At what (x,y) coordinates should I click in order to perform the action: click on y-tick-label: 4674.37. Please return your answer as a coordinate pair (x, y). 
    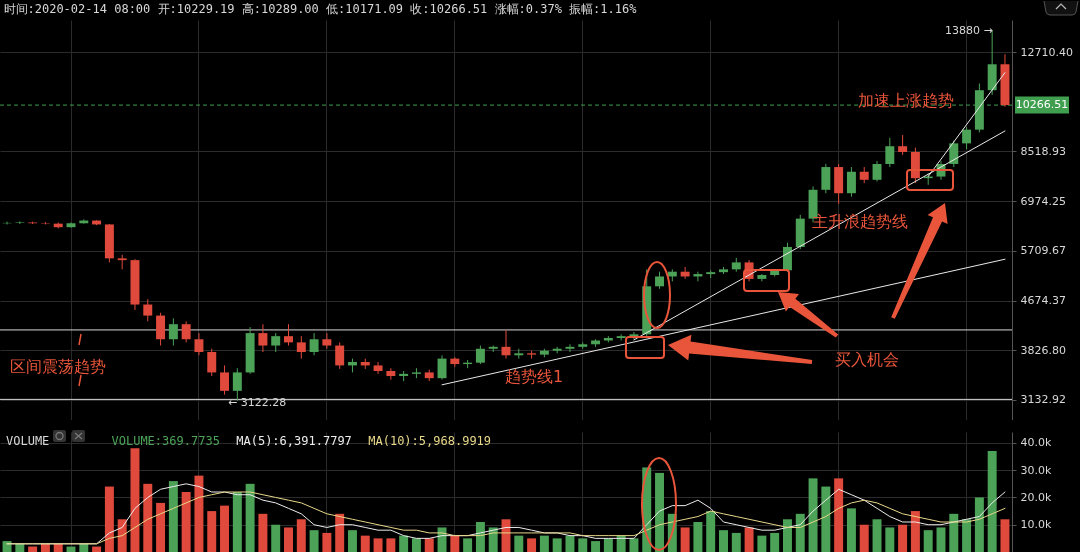
    Looking at the image, I should click on (1043, 301).